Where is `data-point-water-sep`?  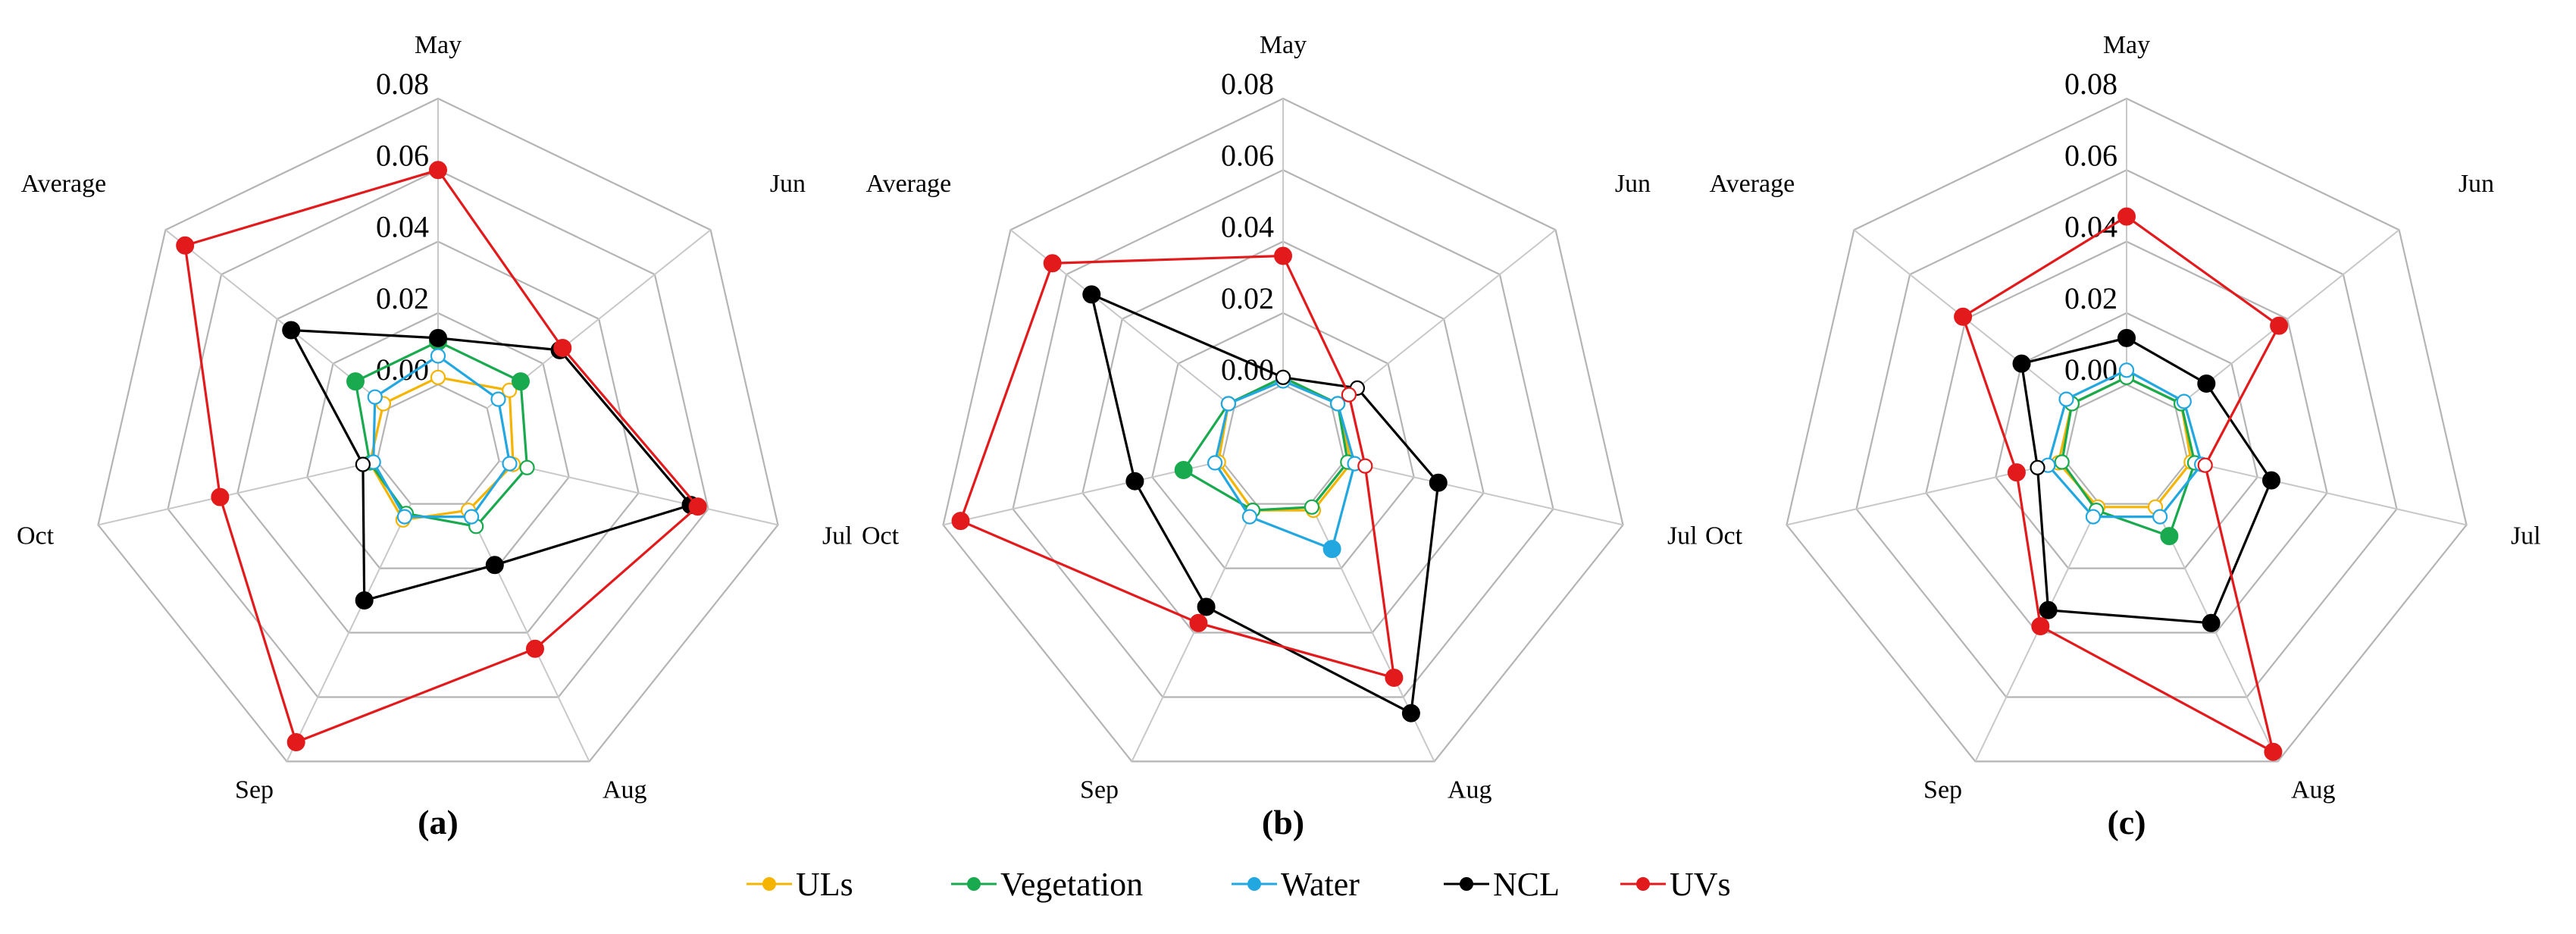
data-point-water-sep is located at coordinates (1249, 517).